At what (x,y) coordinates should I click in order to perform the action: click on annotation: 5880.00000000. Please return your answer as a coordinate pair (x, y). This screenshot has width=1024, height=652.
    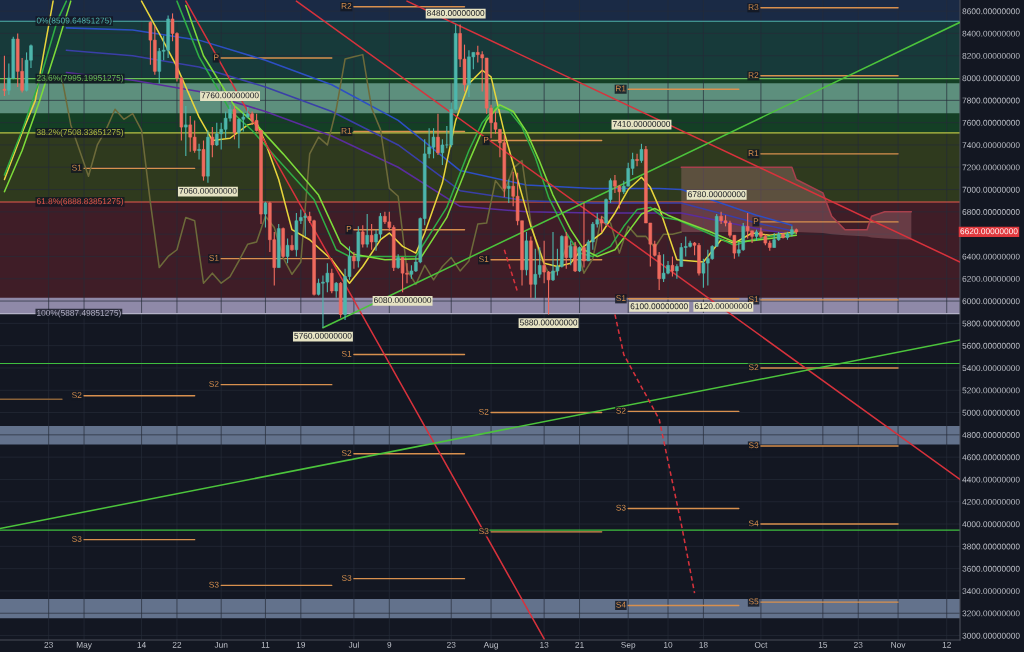
    Looking at the image, I should click on (548, 322).